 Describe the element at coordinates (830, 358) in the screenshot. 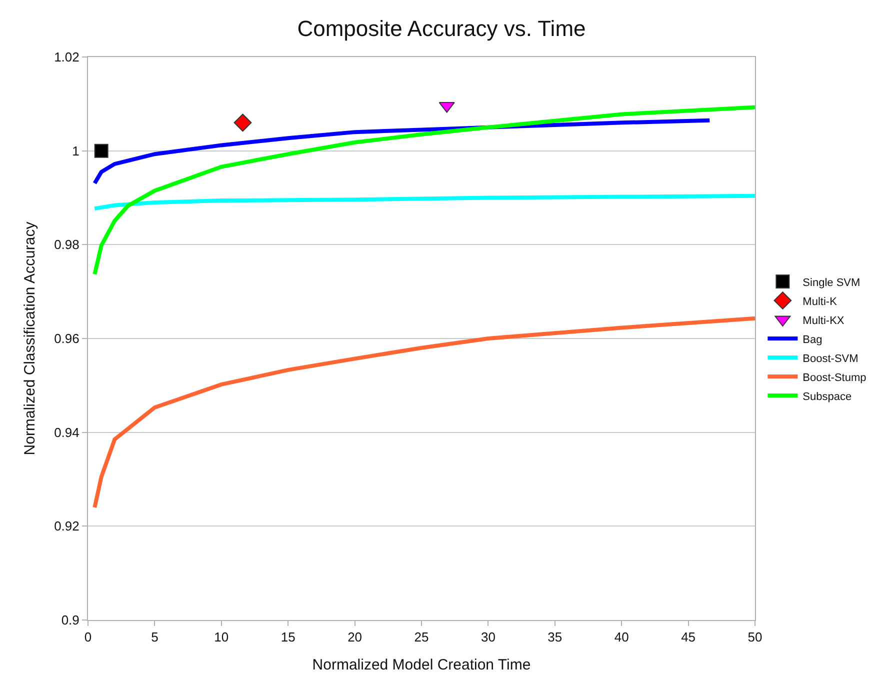

I see `legend-label: Boost-SVM` at that location.